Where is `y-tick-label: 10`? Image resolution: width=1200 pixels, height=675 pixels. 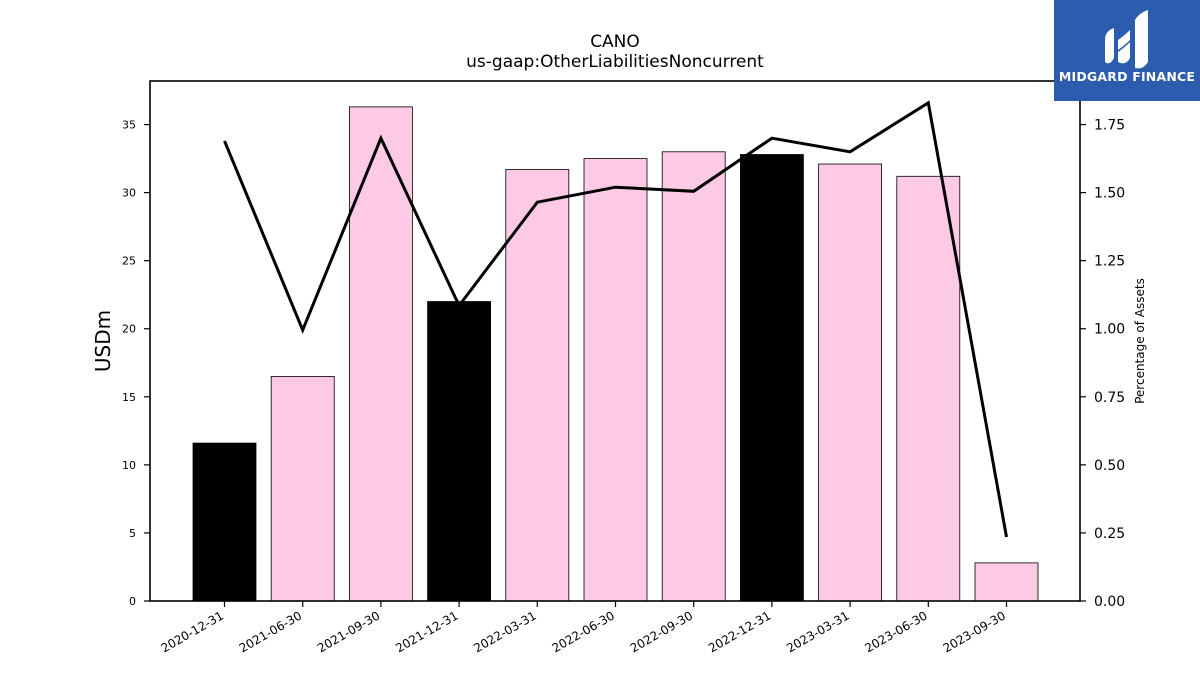 y-tick-label: 10 is located at coordinates (129, 465).